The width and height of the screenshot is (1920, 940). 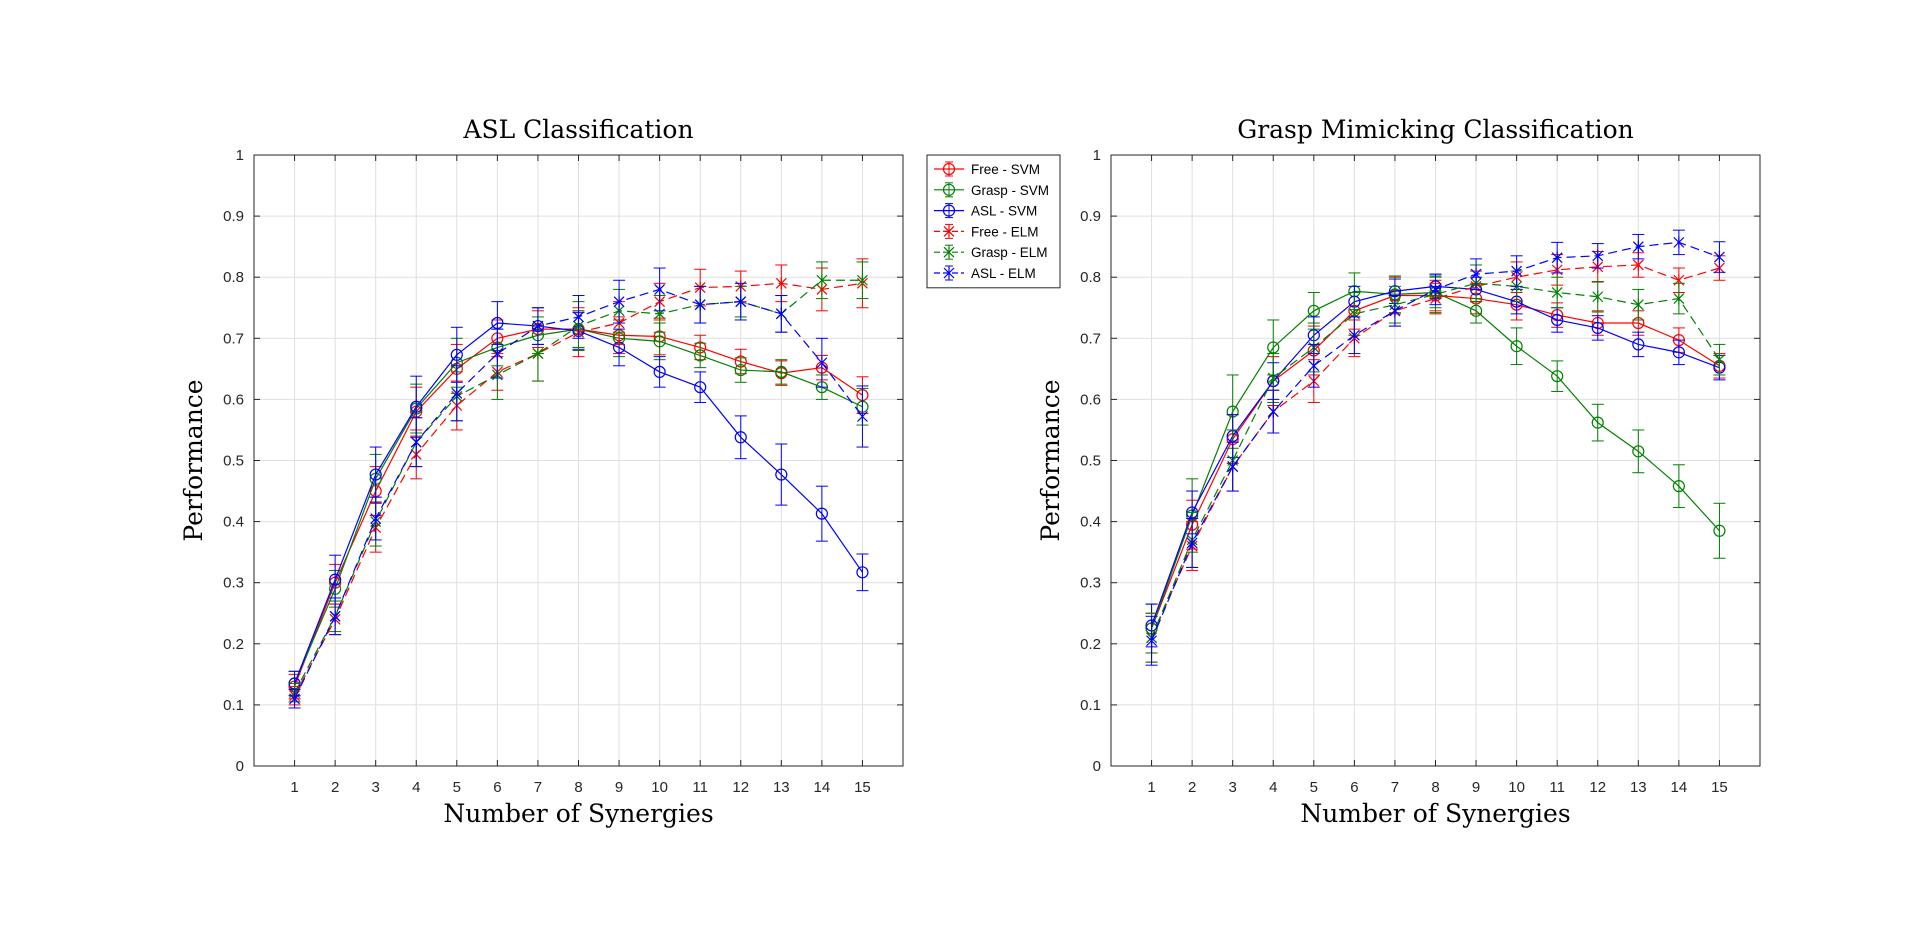 I want to click on legend-entry: ASL - ELM, so click(x=985, y=273).